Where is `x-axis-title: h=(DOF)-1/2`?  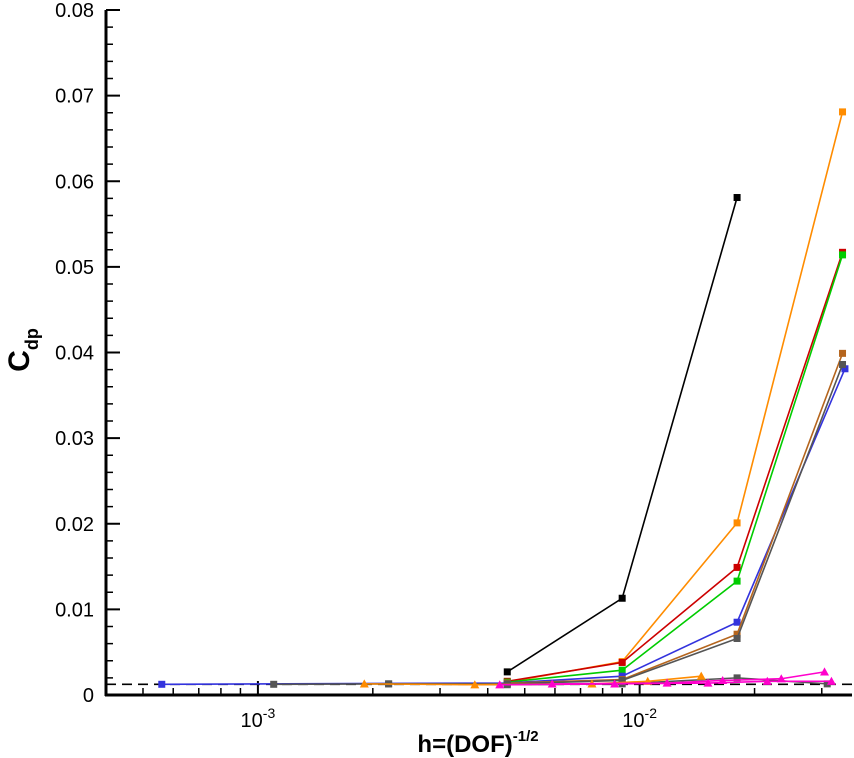 x-axis-title: h=(DOF)-1/2 is located at coordinates (477, 743).